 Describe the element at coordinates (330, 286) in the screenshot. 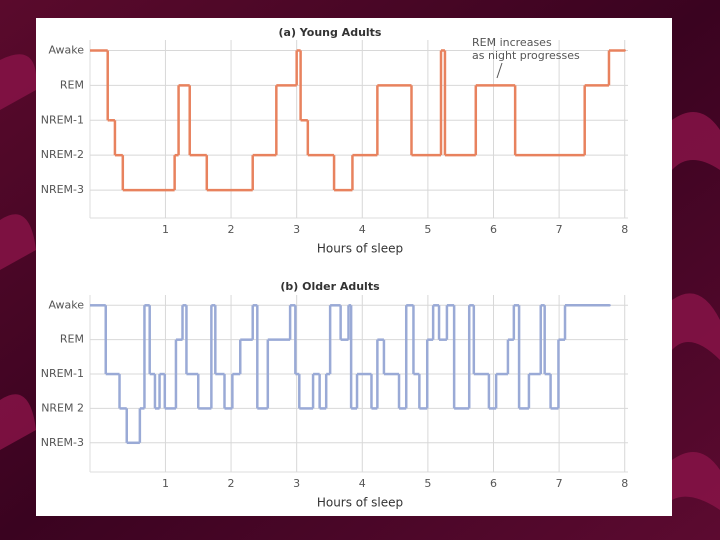

I see `chart-title: (b) Older Adults` at that location.